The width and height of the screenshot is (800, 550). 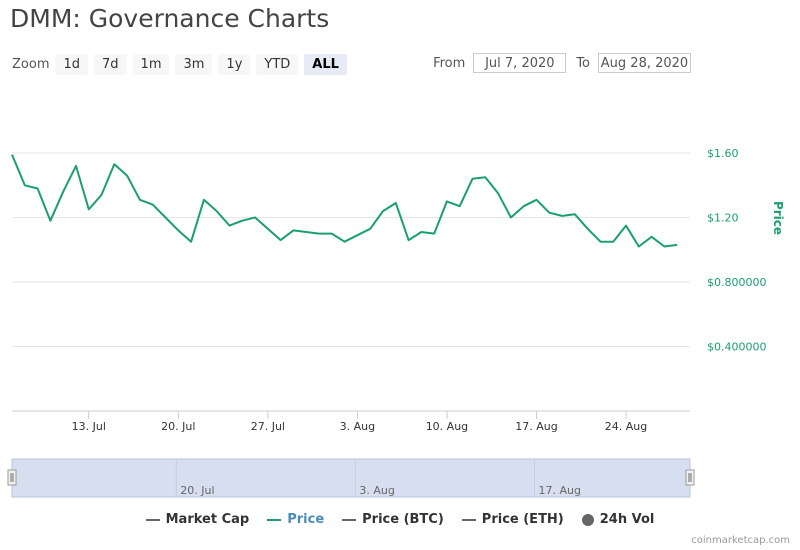 What do you see at coordinates (447, 426) in the screenshot?
I see `x-tick-label: 10. Aug` at bounding box center [447, 426].